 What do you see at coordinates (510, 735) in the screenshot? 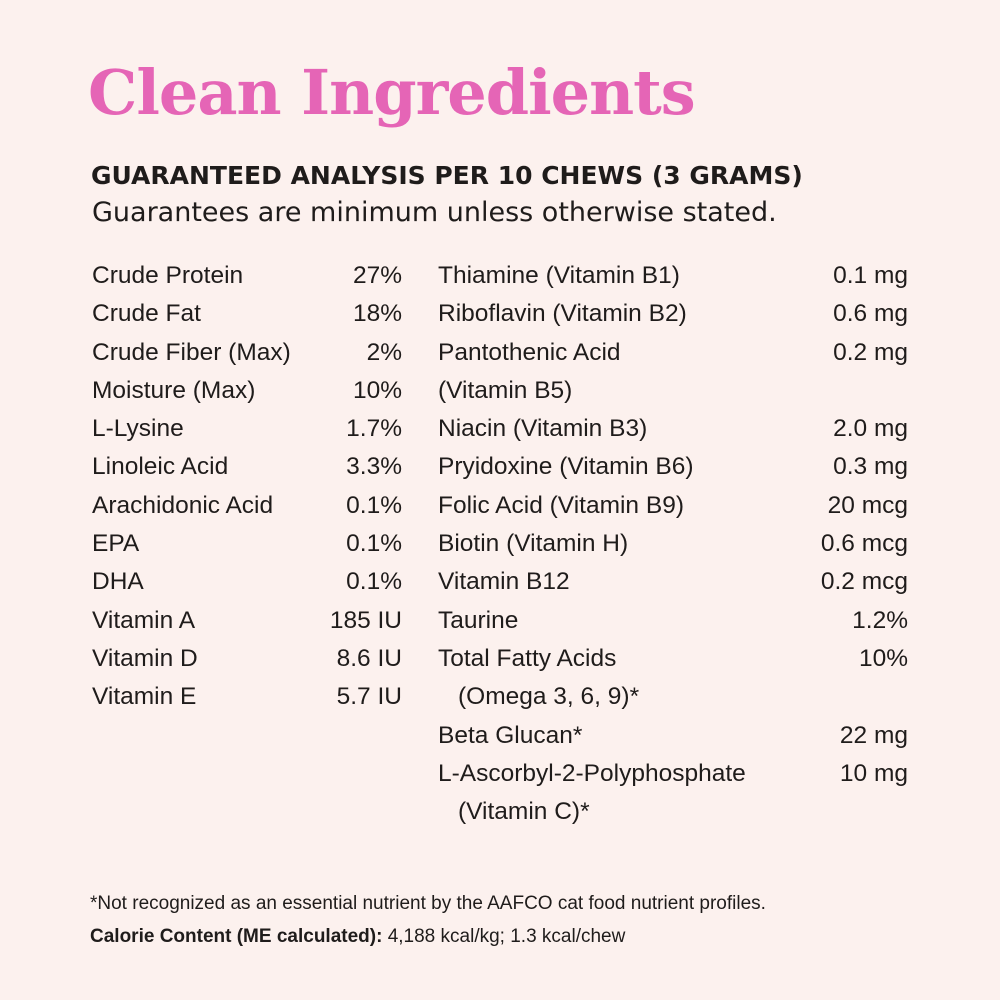
I see `nutrient-name: Beta Glucan*` at bounding box center [510, 735].